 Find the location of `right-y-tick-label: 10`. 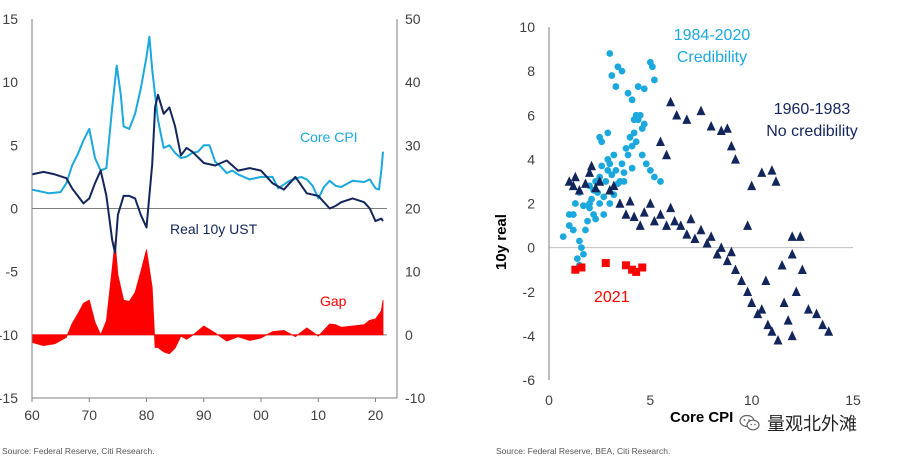

right-y-tick-label: 10 is located at coordinates (413, 272).